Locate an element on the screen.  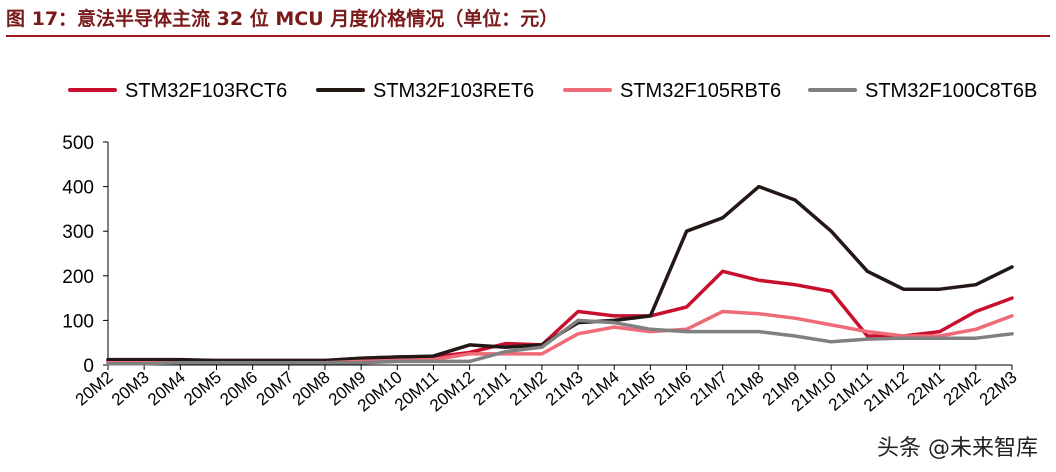
x-tick-label: 21M6 is located at coordinates (672, 389).